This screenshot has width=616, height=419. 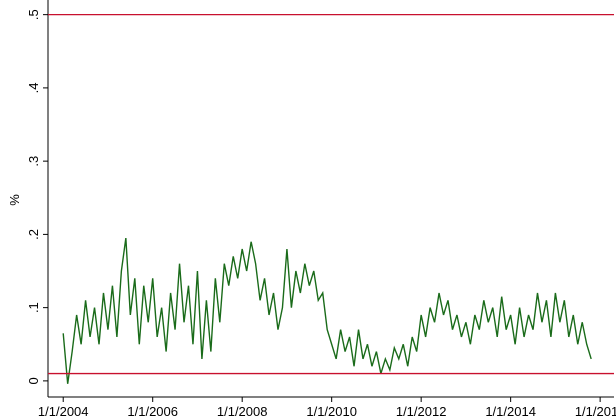 What do you see at coordinates (242, 411) in the screenshot?
I see `x-tick-label: 1/1/2008` at bounding box center [242, 411].